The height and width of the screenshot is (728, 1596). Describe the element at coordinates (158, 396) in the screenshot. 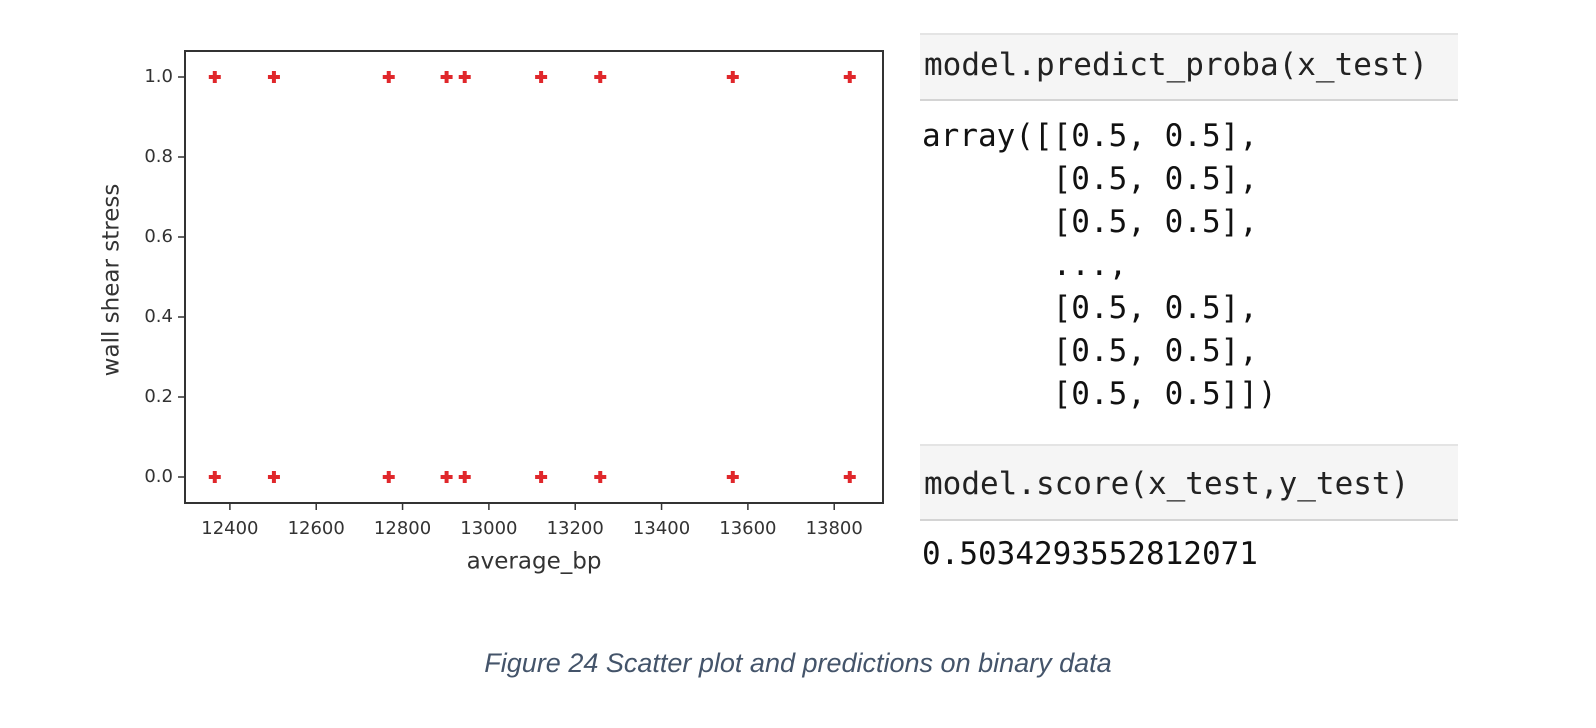

I see `y-tick-label: 0.2` at that location.